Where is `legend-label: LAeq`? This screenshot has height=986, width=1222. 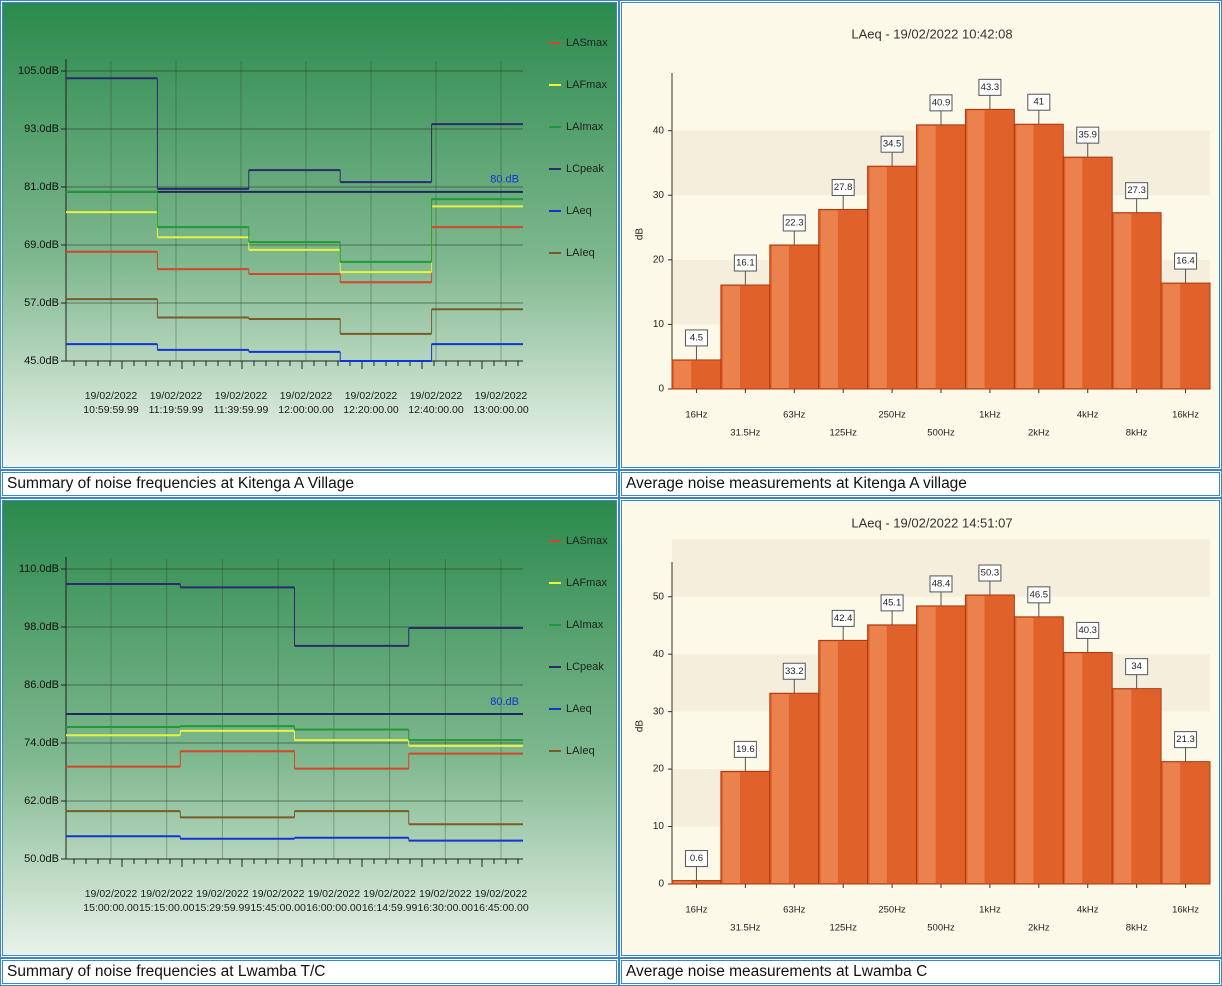
legend-label: LAeq is located at coordinates (579, 709).